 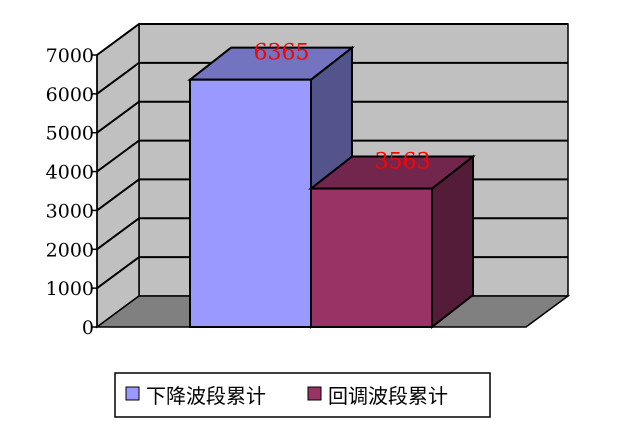 What do you see at coordinates (70, 211) in the screenshot?
I see `y-tick-label: 3000` at bounding box center [70, 211].